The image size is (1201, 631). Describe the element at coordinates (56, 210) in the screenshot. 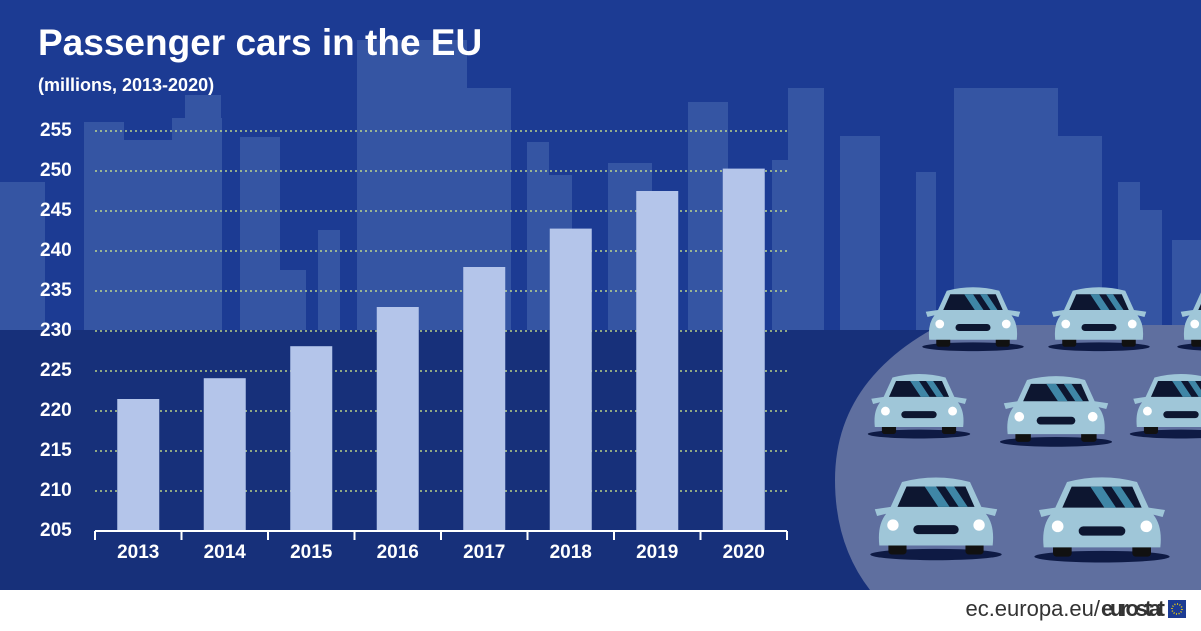

I see `y-tick-label: 245` at that location.